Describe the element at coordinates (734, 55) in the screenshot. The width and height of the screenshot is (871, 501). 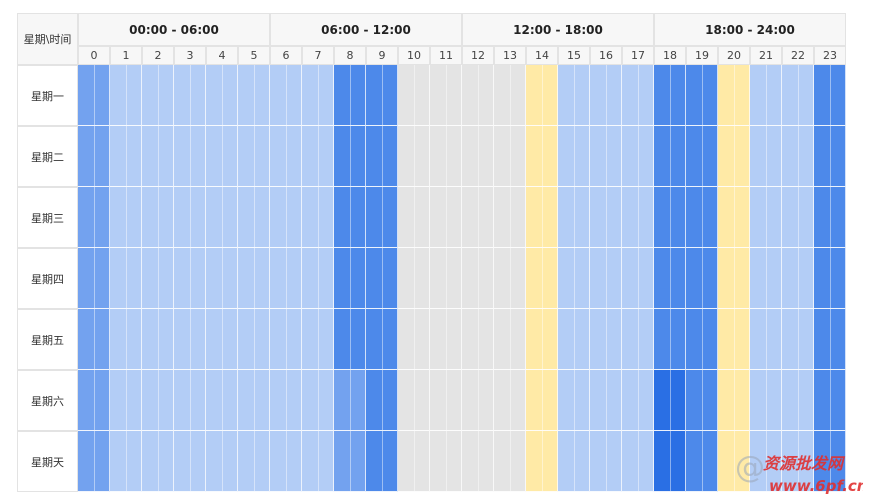
I see `hour-header: 20` at that location.